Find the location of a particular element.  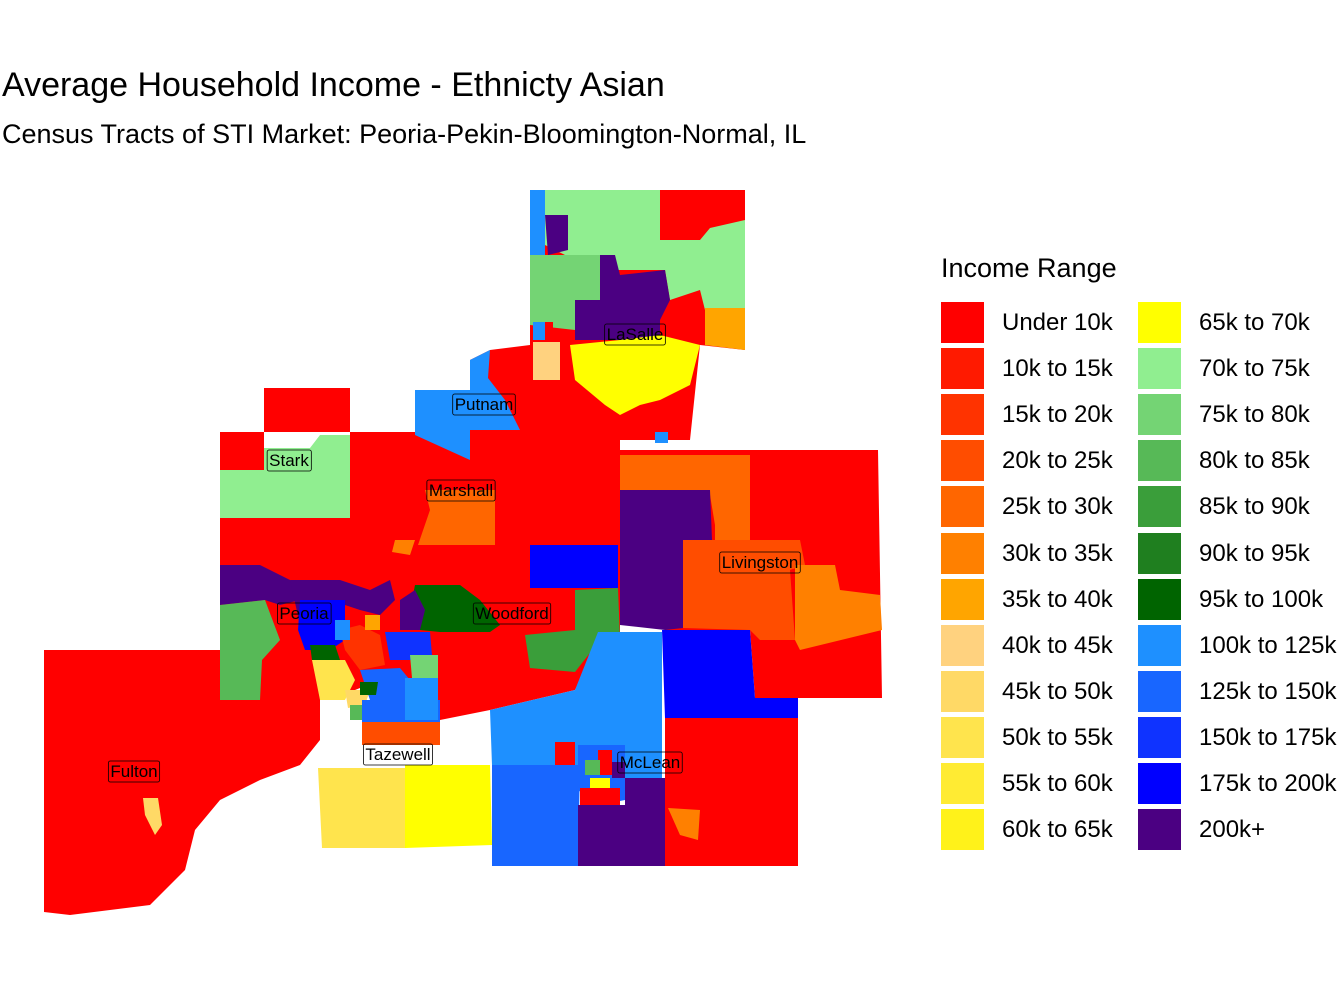

legend-label: 65k to 70k is located at coordinates (1254, 322).